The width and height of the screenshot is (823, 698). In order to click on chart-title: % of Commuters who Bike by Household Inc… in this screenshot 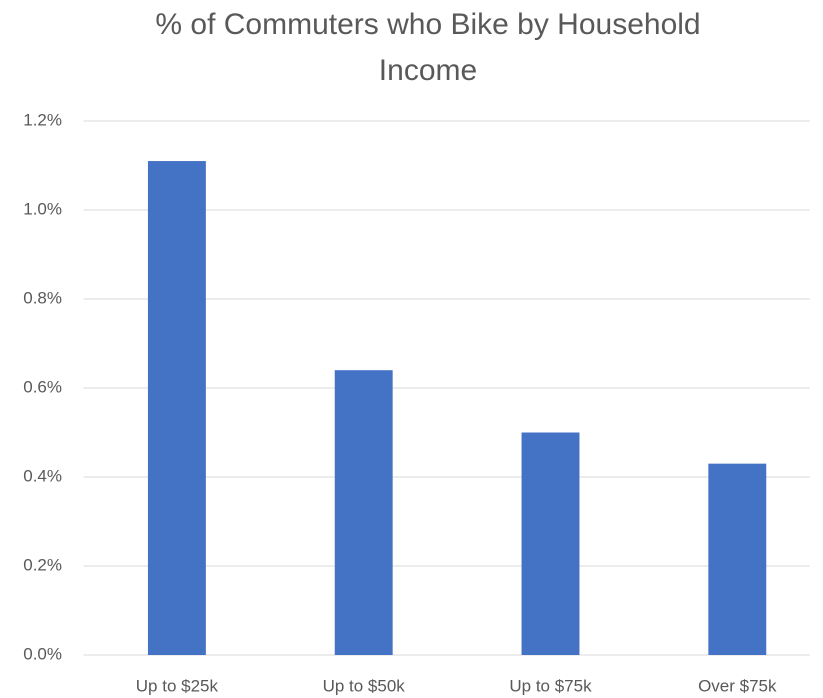, I will do `click(428, 47)`.